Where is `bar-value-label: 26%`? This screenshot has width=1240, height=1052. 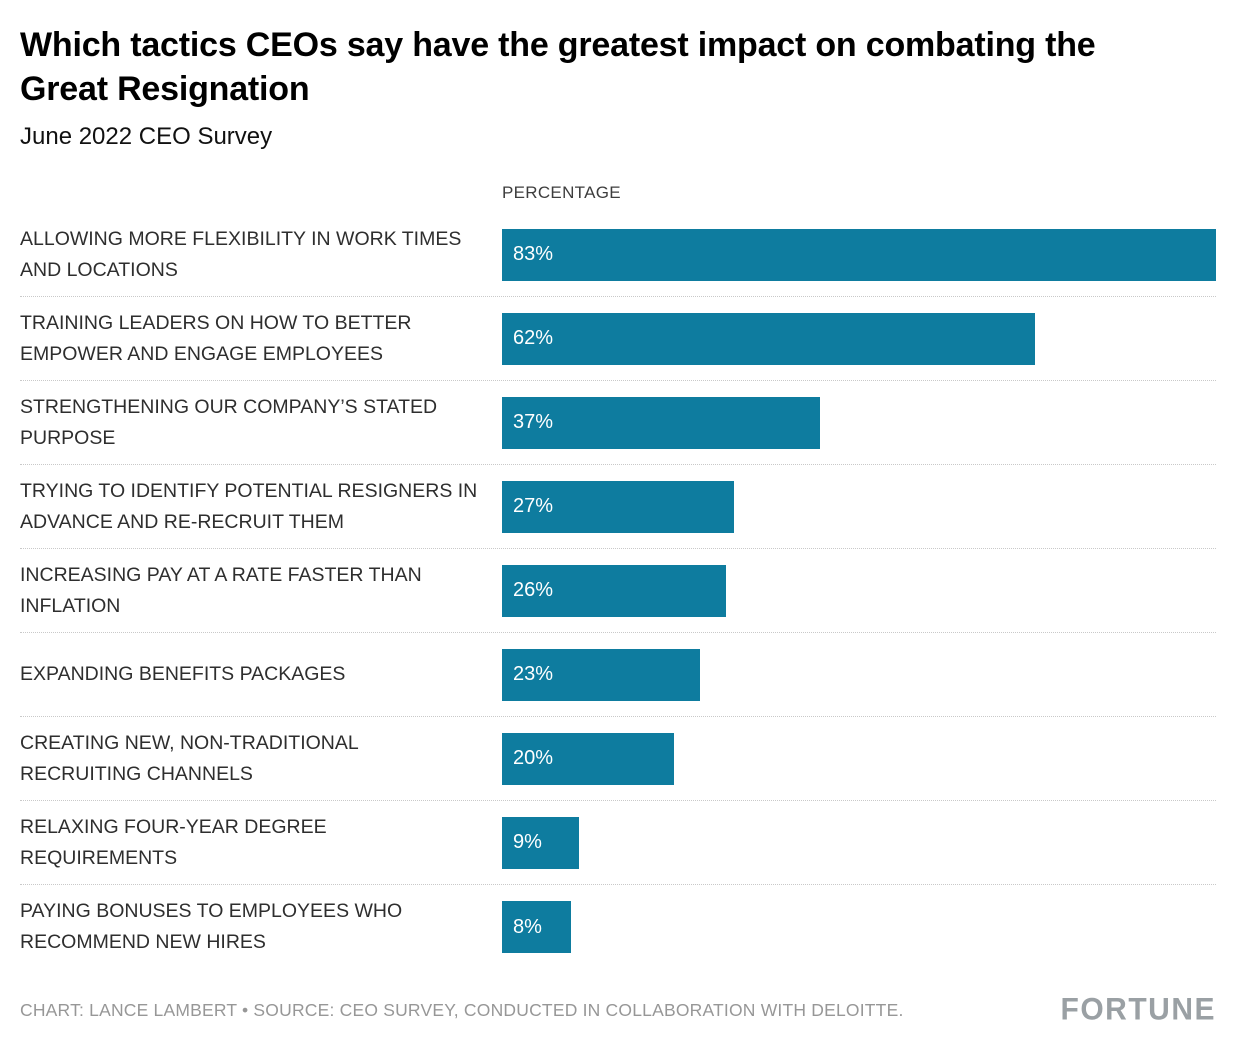
bar-value-label: 26% is located at coordinates (533, 590).